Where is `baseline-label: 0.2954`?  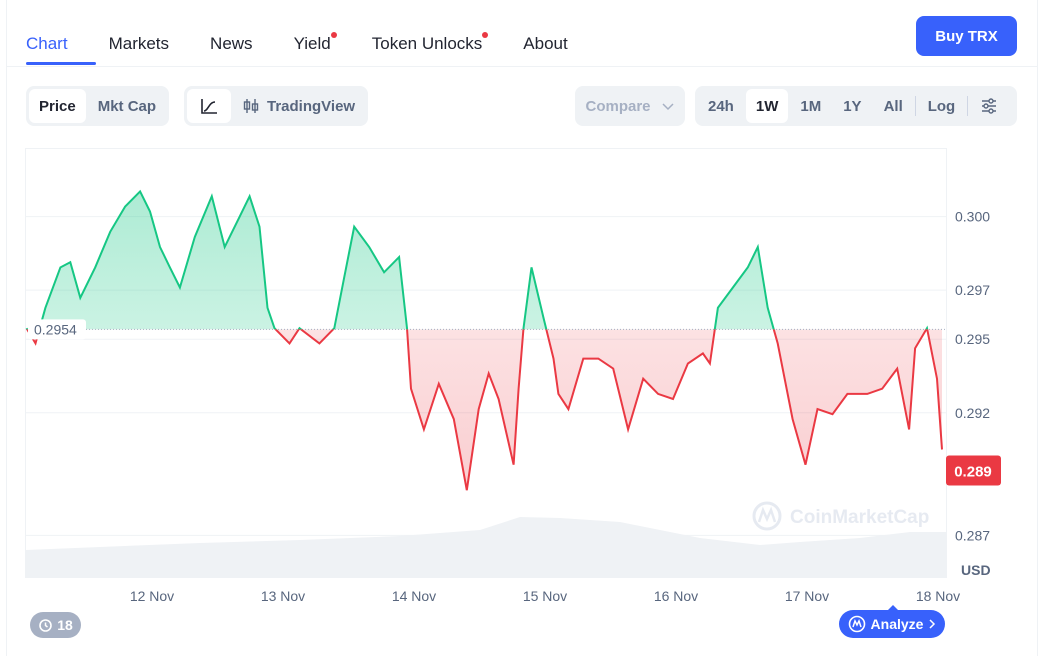
baseline-label: 0.2954 is located at coordinates (55, 329).